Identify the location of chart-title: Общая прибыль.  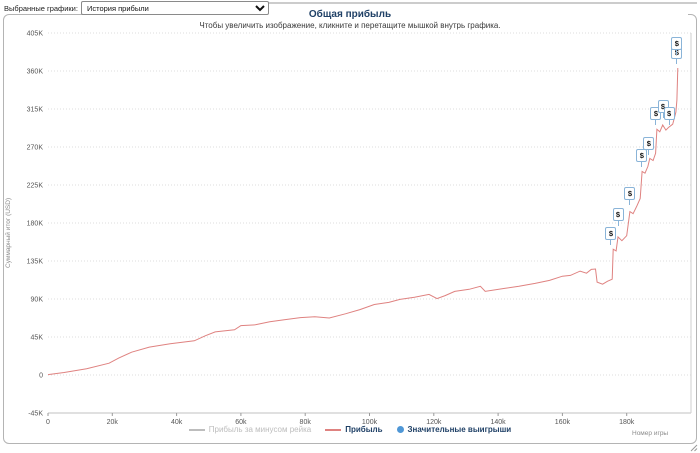
(350, 14).